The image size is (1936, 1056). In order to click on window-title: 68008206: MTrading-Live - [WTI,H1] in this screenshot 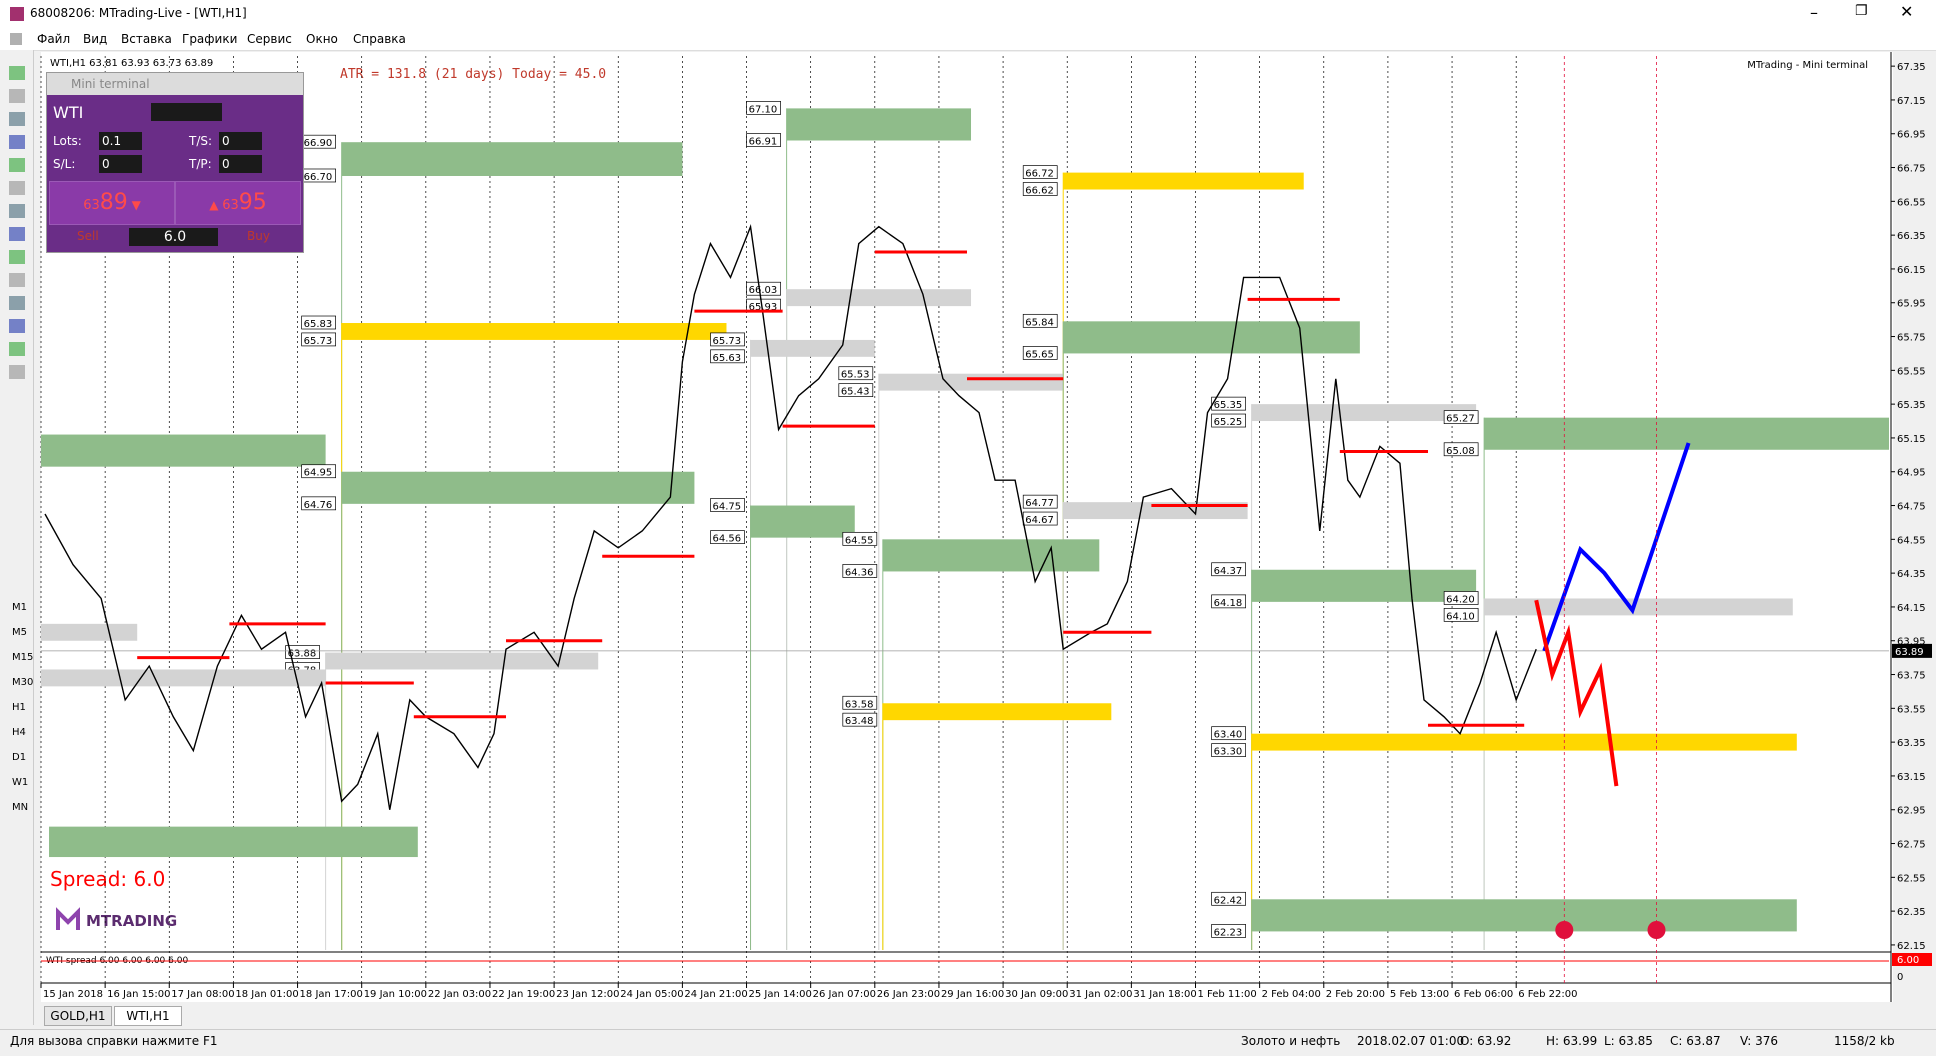, I will do `click(138, 13)`.